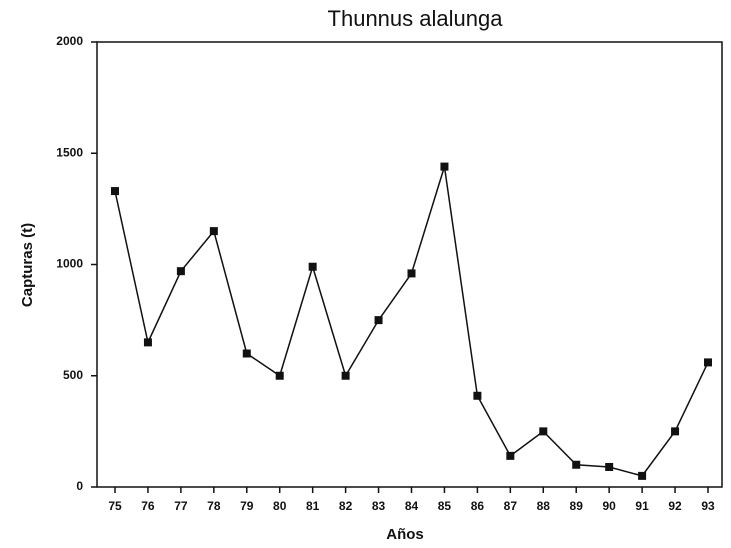  I want to click on x-tick-label: 87, so click(511, 506).